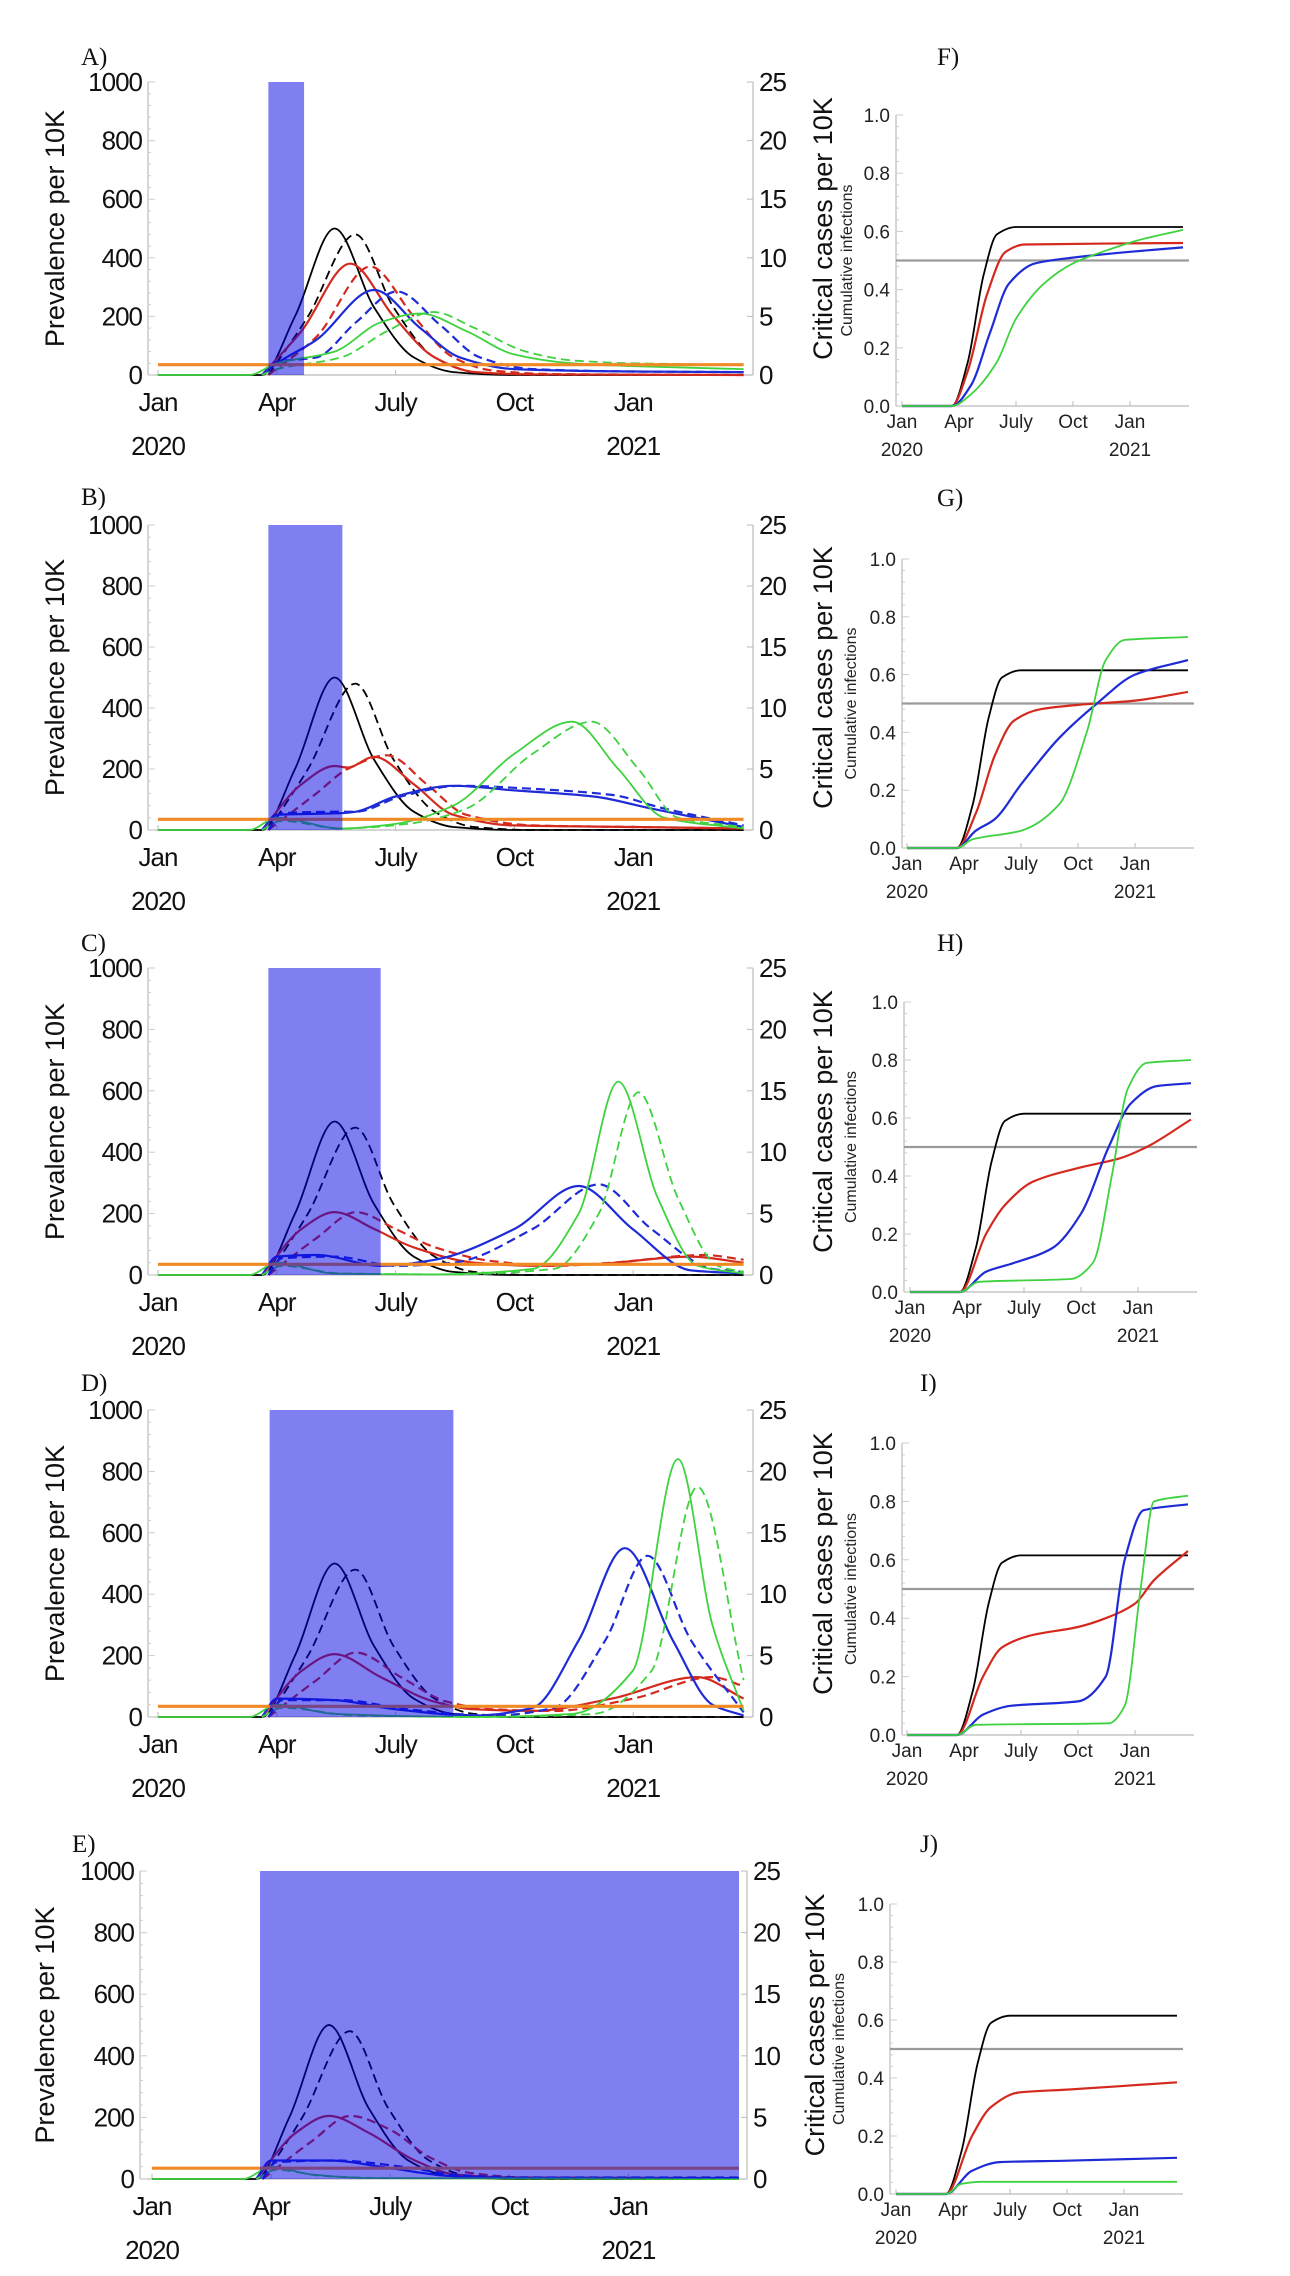 This screenshot has height=2276, width=1290. What do you see at coordinates (766, 375) in the screenshot?
I see `y-right-tick-label: 0` at bounding box center [766, 375].